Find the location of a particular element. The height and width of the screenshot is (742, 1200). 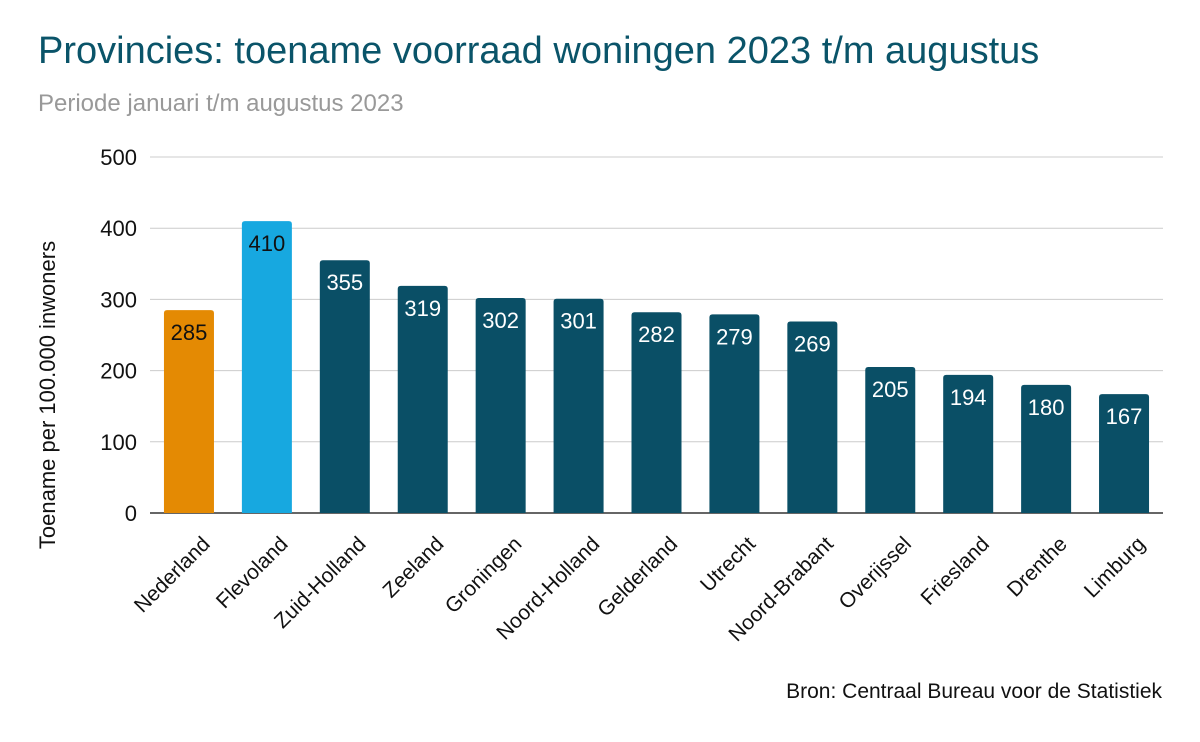

bar-flevoland is located at coordinates (266, 367).